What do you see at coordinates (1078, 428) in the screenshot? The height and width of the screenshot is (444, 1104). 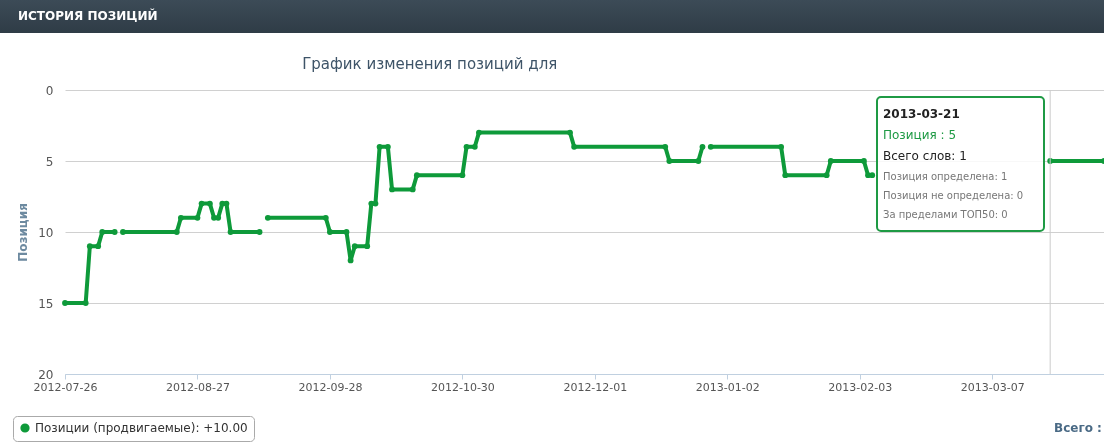 I see `text: Всего :` at bounding box center [1078, 428].